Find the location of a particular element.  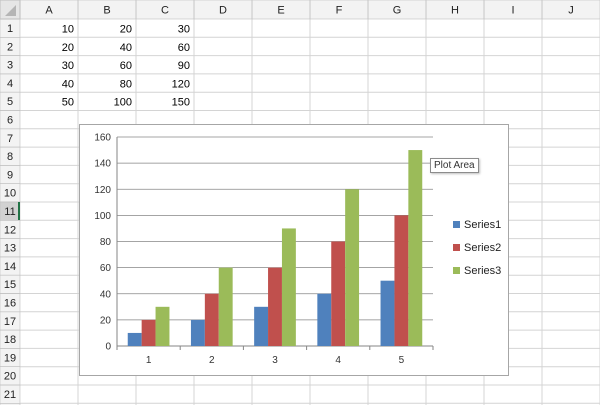

column-header-label: B is located at coordinates (106, 11).